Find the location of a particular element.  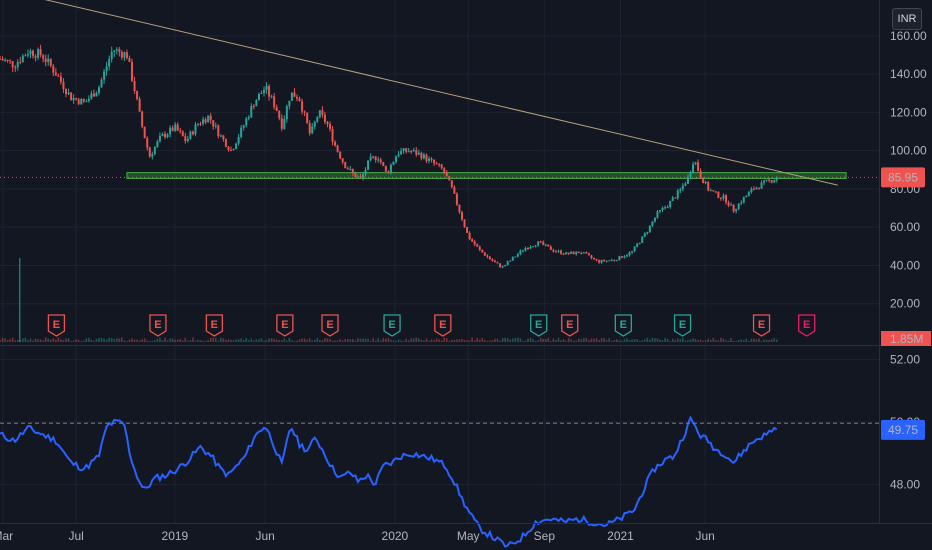

support-zone is located at coordinates (486, 175).